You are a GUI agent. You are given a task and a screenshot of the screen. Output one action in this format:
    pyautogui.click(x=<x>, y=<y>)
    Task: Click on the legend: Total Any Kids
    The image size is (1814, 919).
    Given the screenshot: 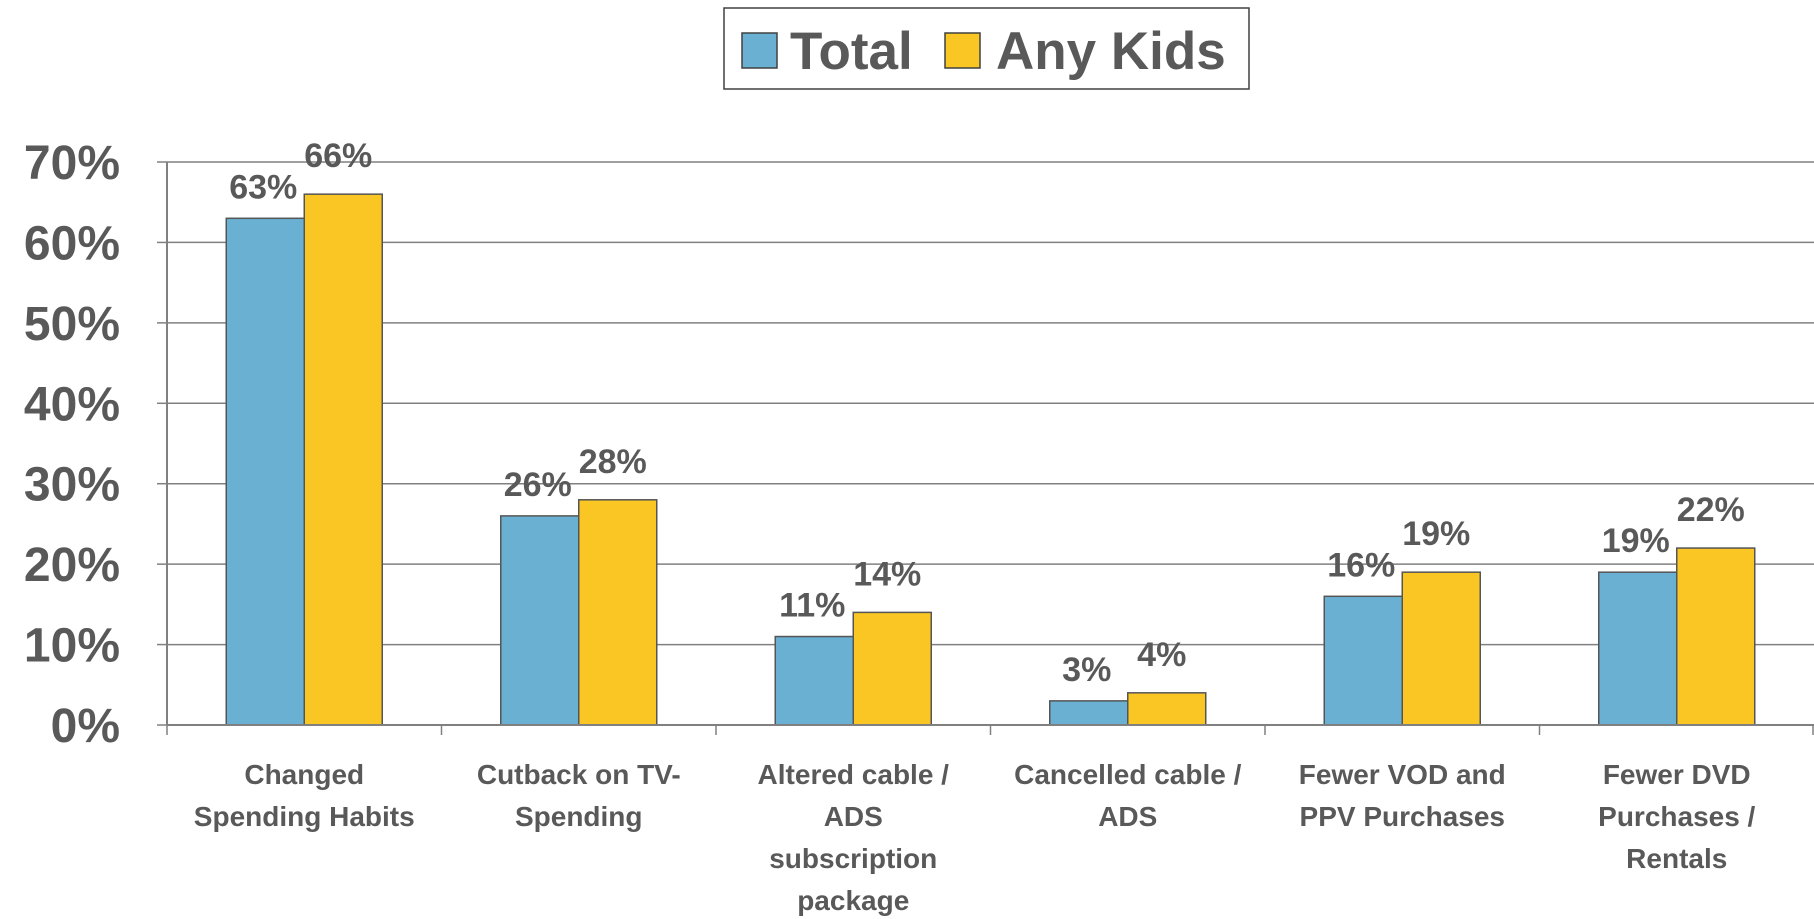 What is the action you would take?
    pyautogui.click(x=986, y=48)
    